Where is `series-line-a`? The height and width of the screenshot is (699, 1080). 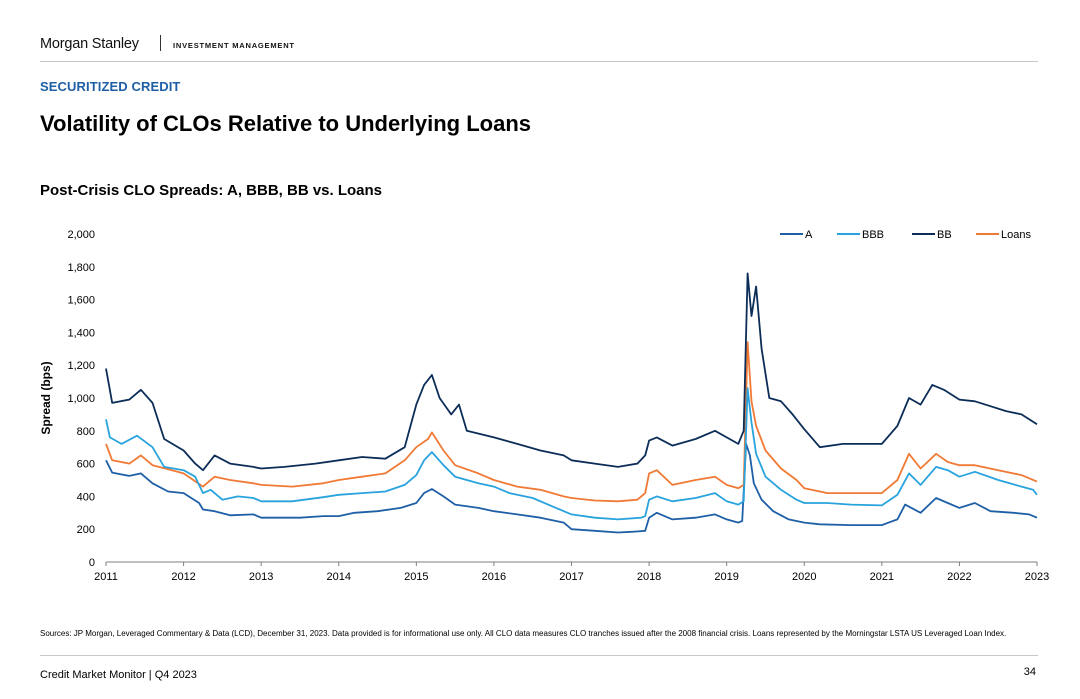 series-line-a is located at coordinates (571, 488).